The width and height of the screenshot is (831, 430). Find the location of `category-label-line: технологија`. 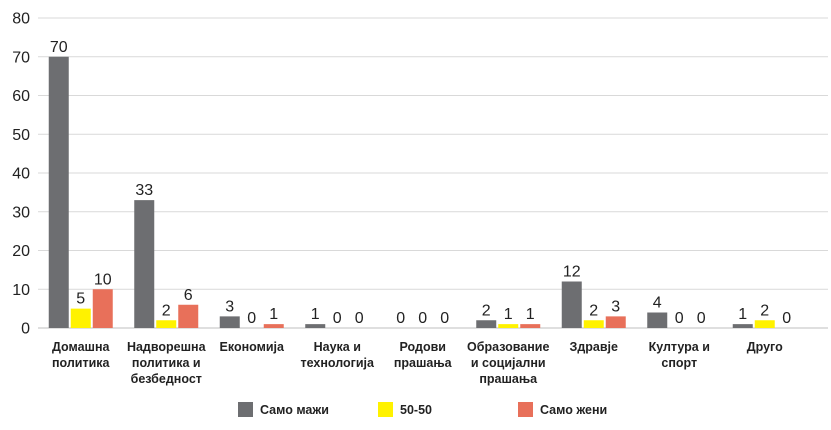

category-label-line: технологија is located at coordinates (338, 363).